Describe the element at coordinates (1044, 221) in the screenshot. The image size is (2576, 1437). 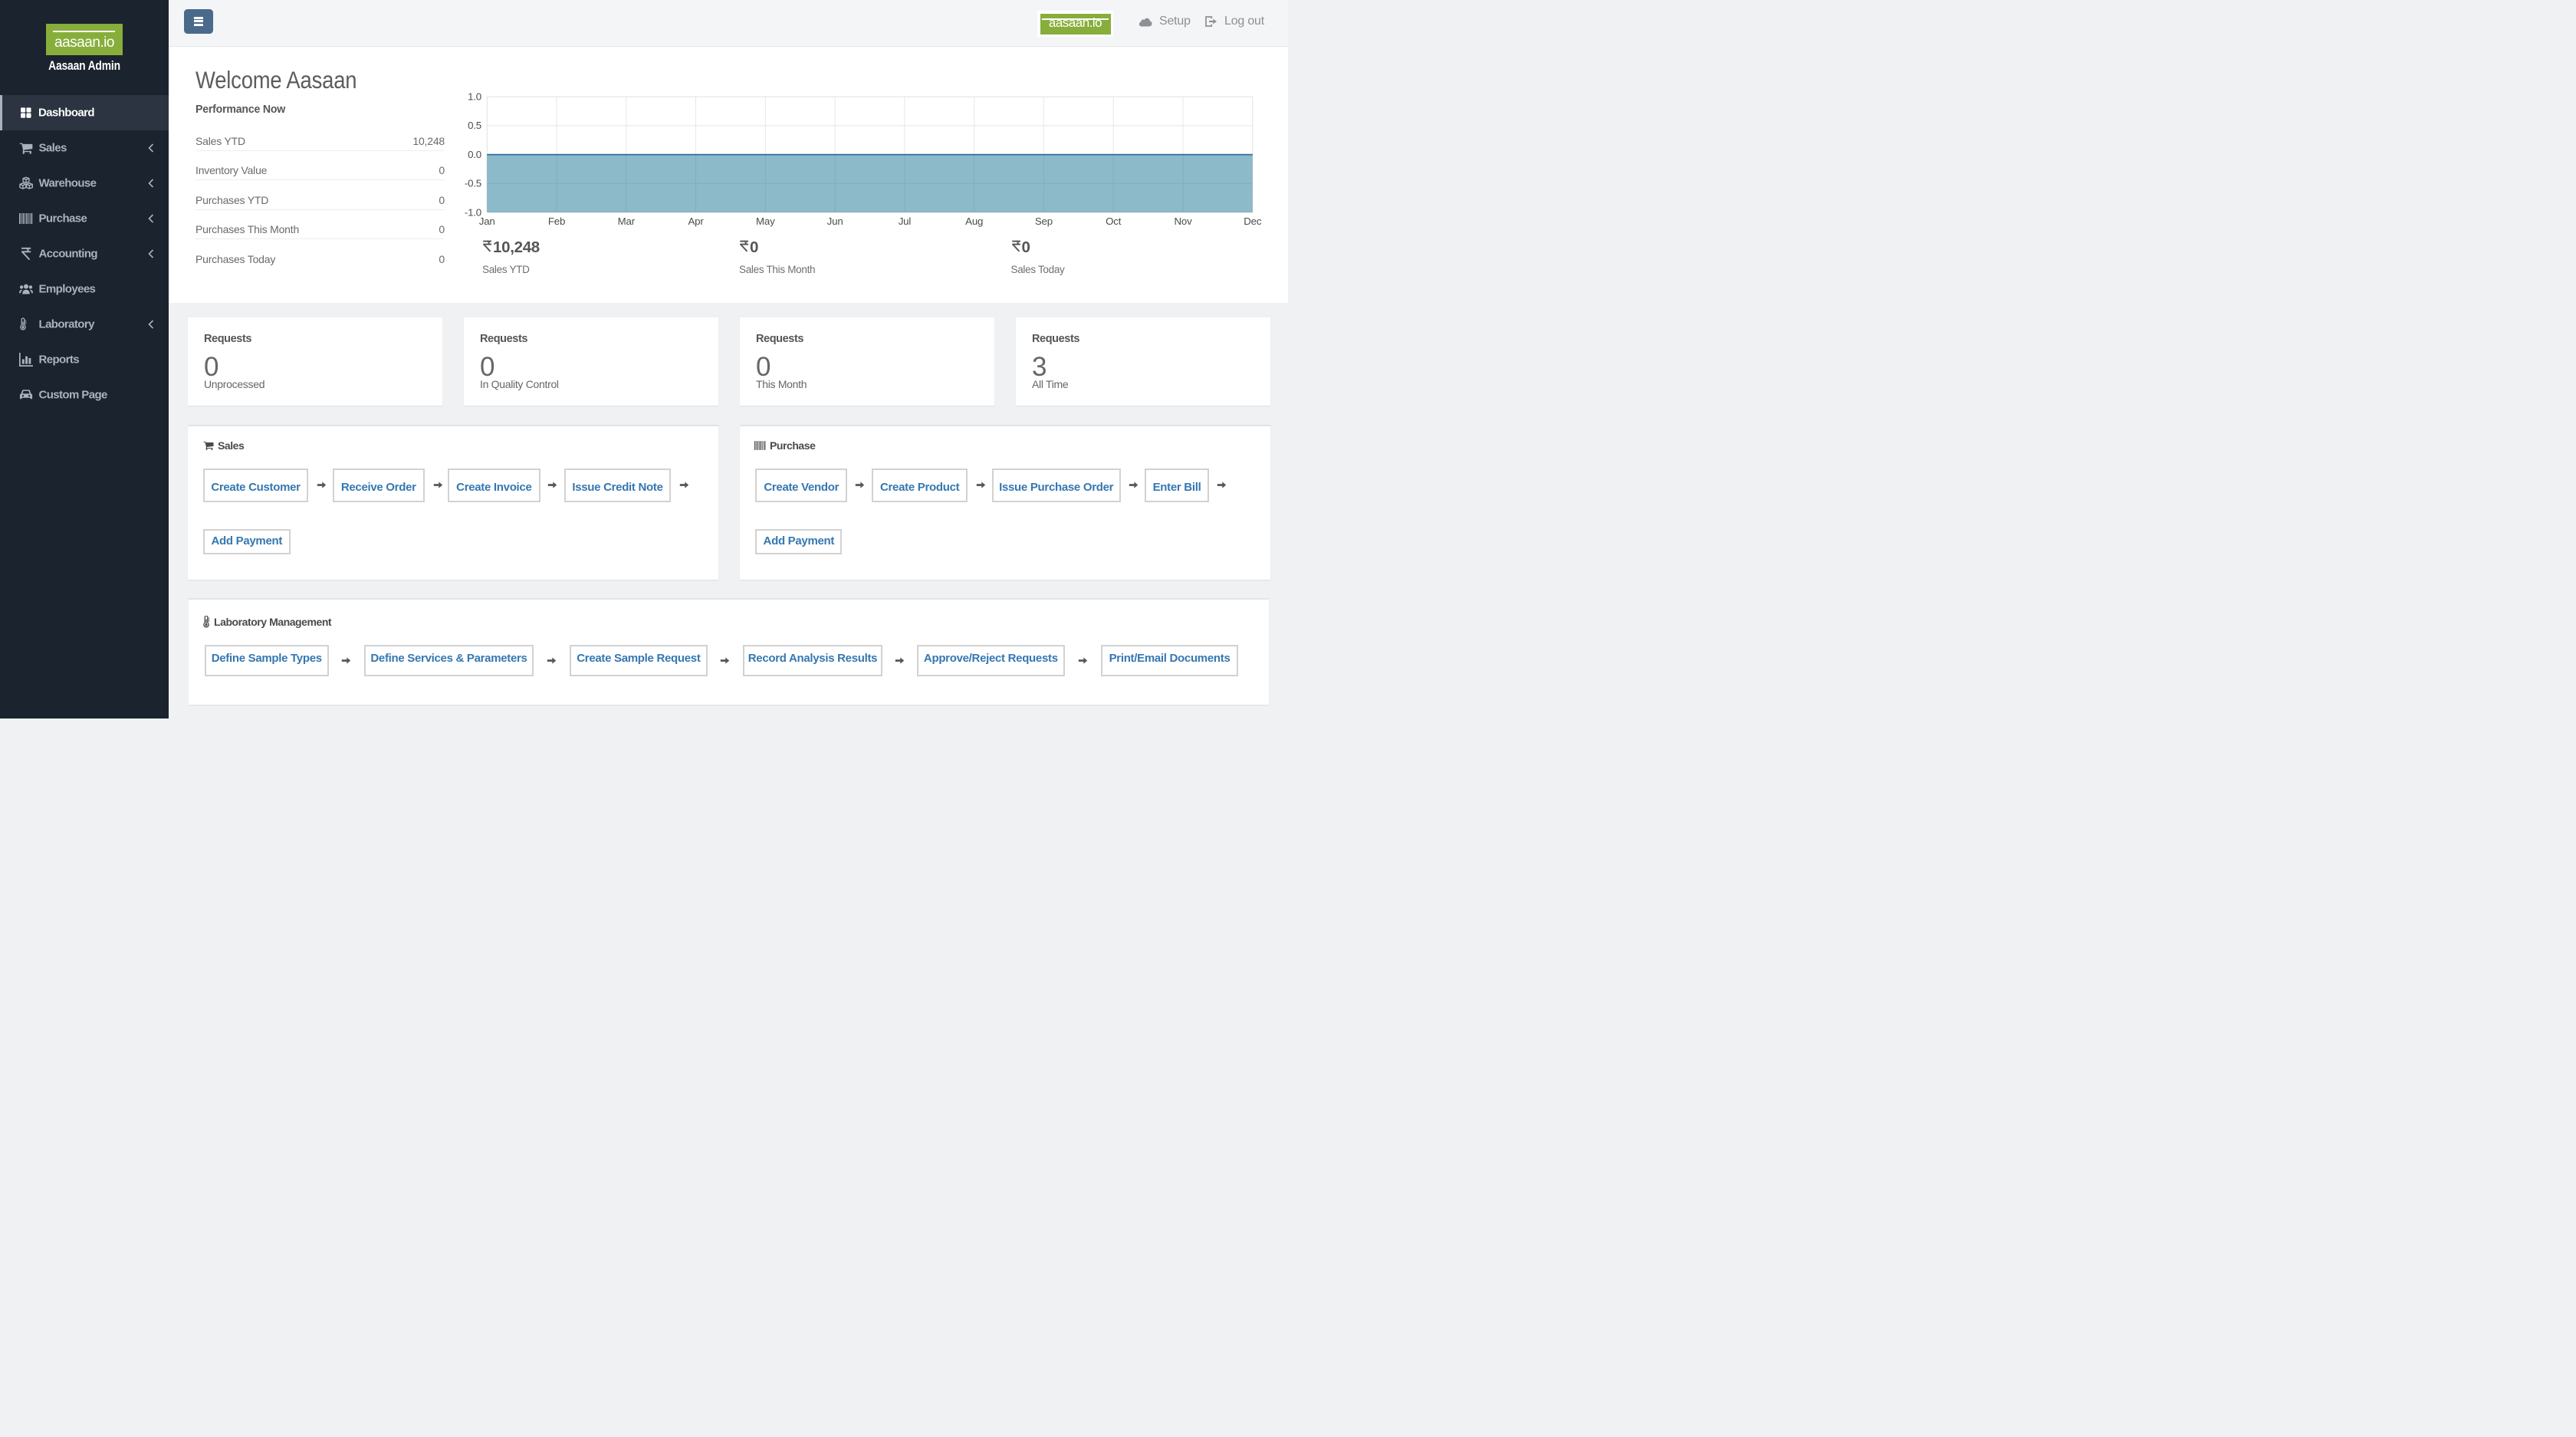
I see `svg-text: Sep` at that location.